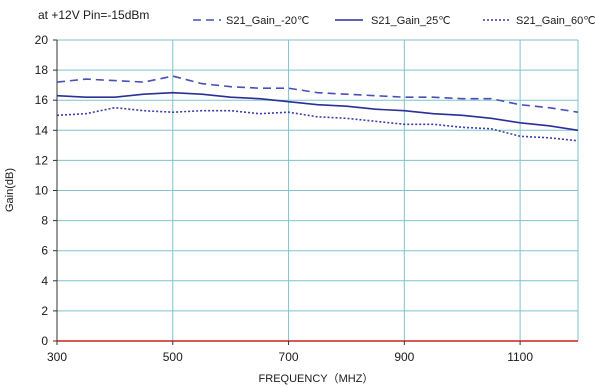  I want to click on legend-label-2: S21_Gain_25℃, so click(411, 21).